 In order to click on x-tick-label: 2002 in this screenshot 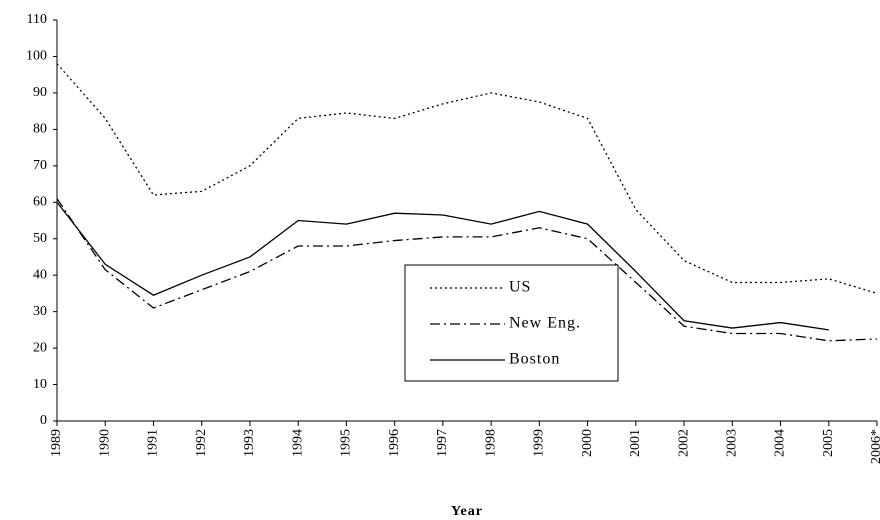, I will do `click(683, 443)`.